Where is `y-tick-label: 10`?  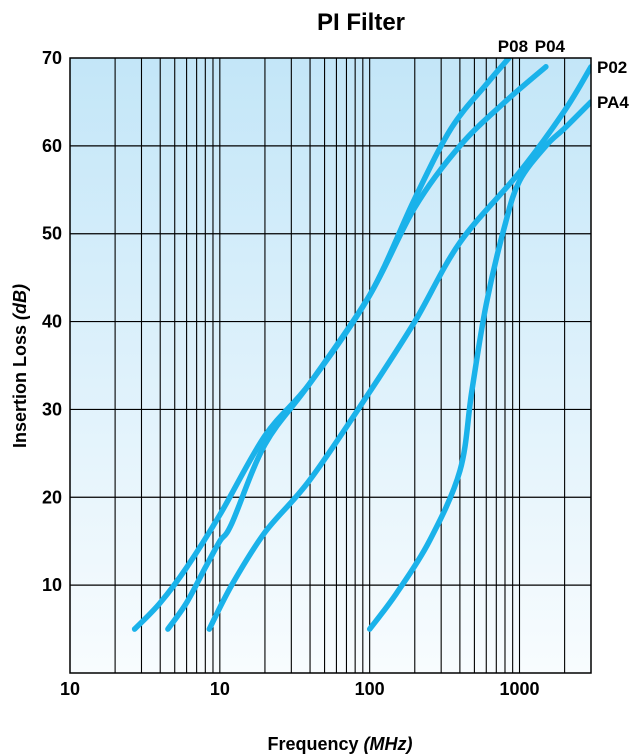 y-tick-label: 10 is located at coordinates (52, 585).